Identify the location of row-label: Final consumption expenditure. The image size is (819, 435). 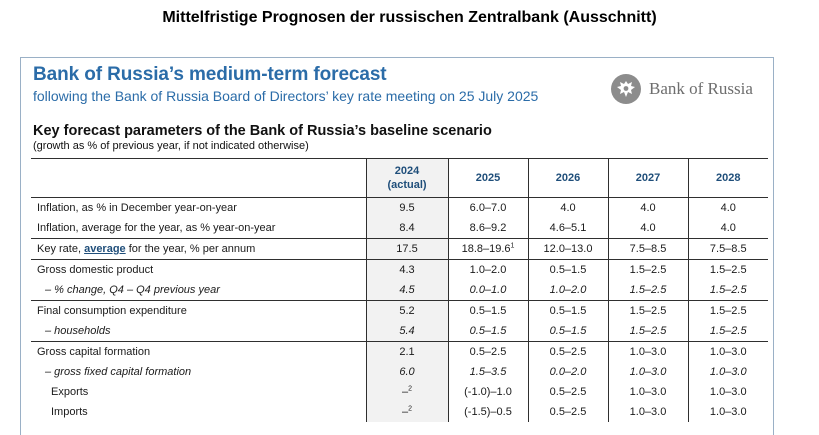
(112, 311).